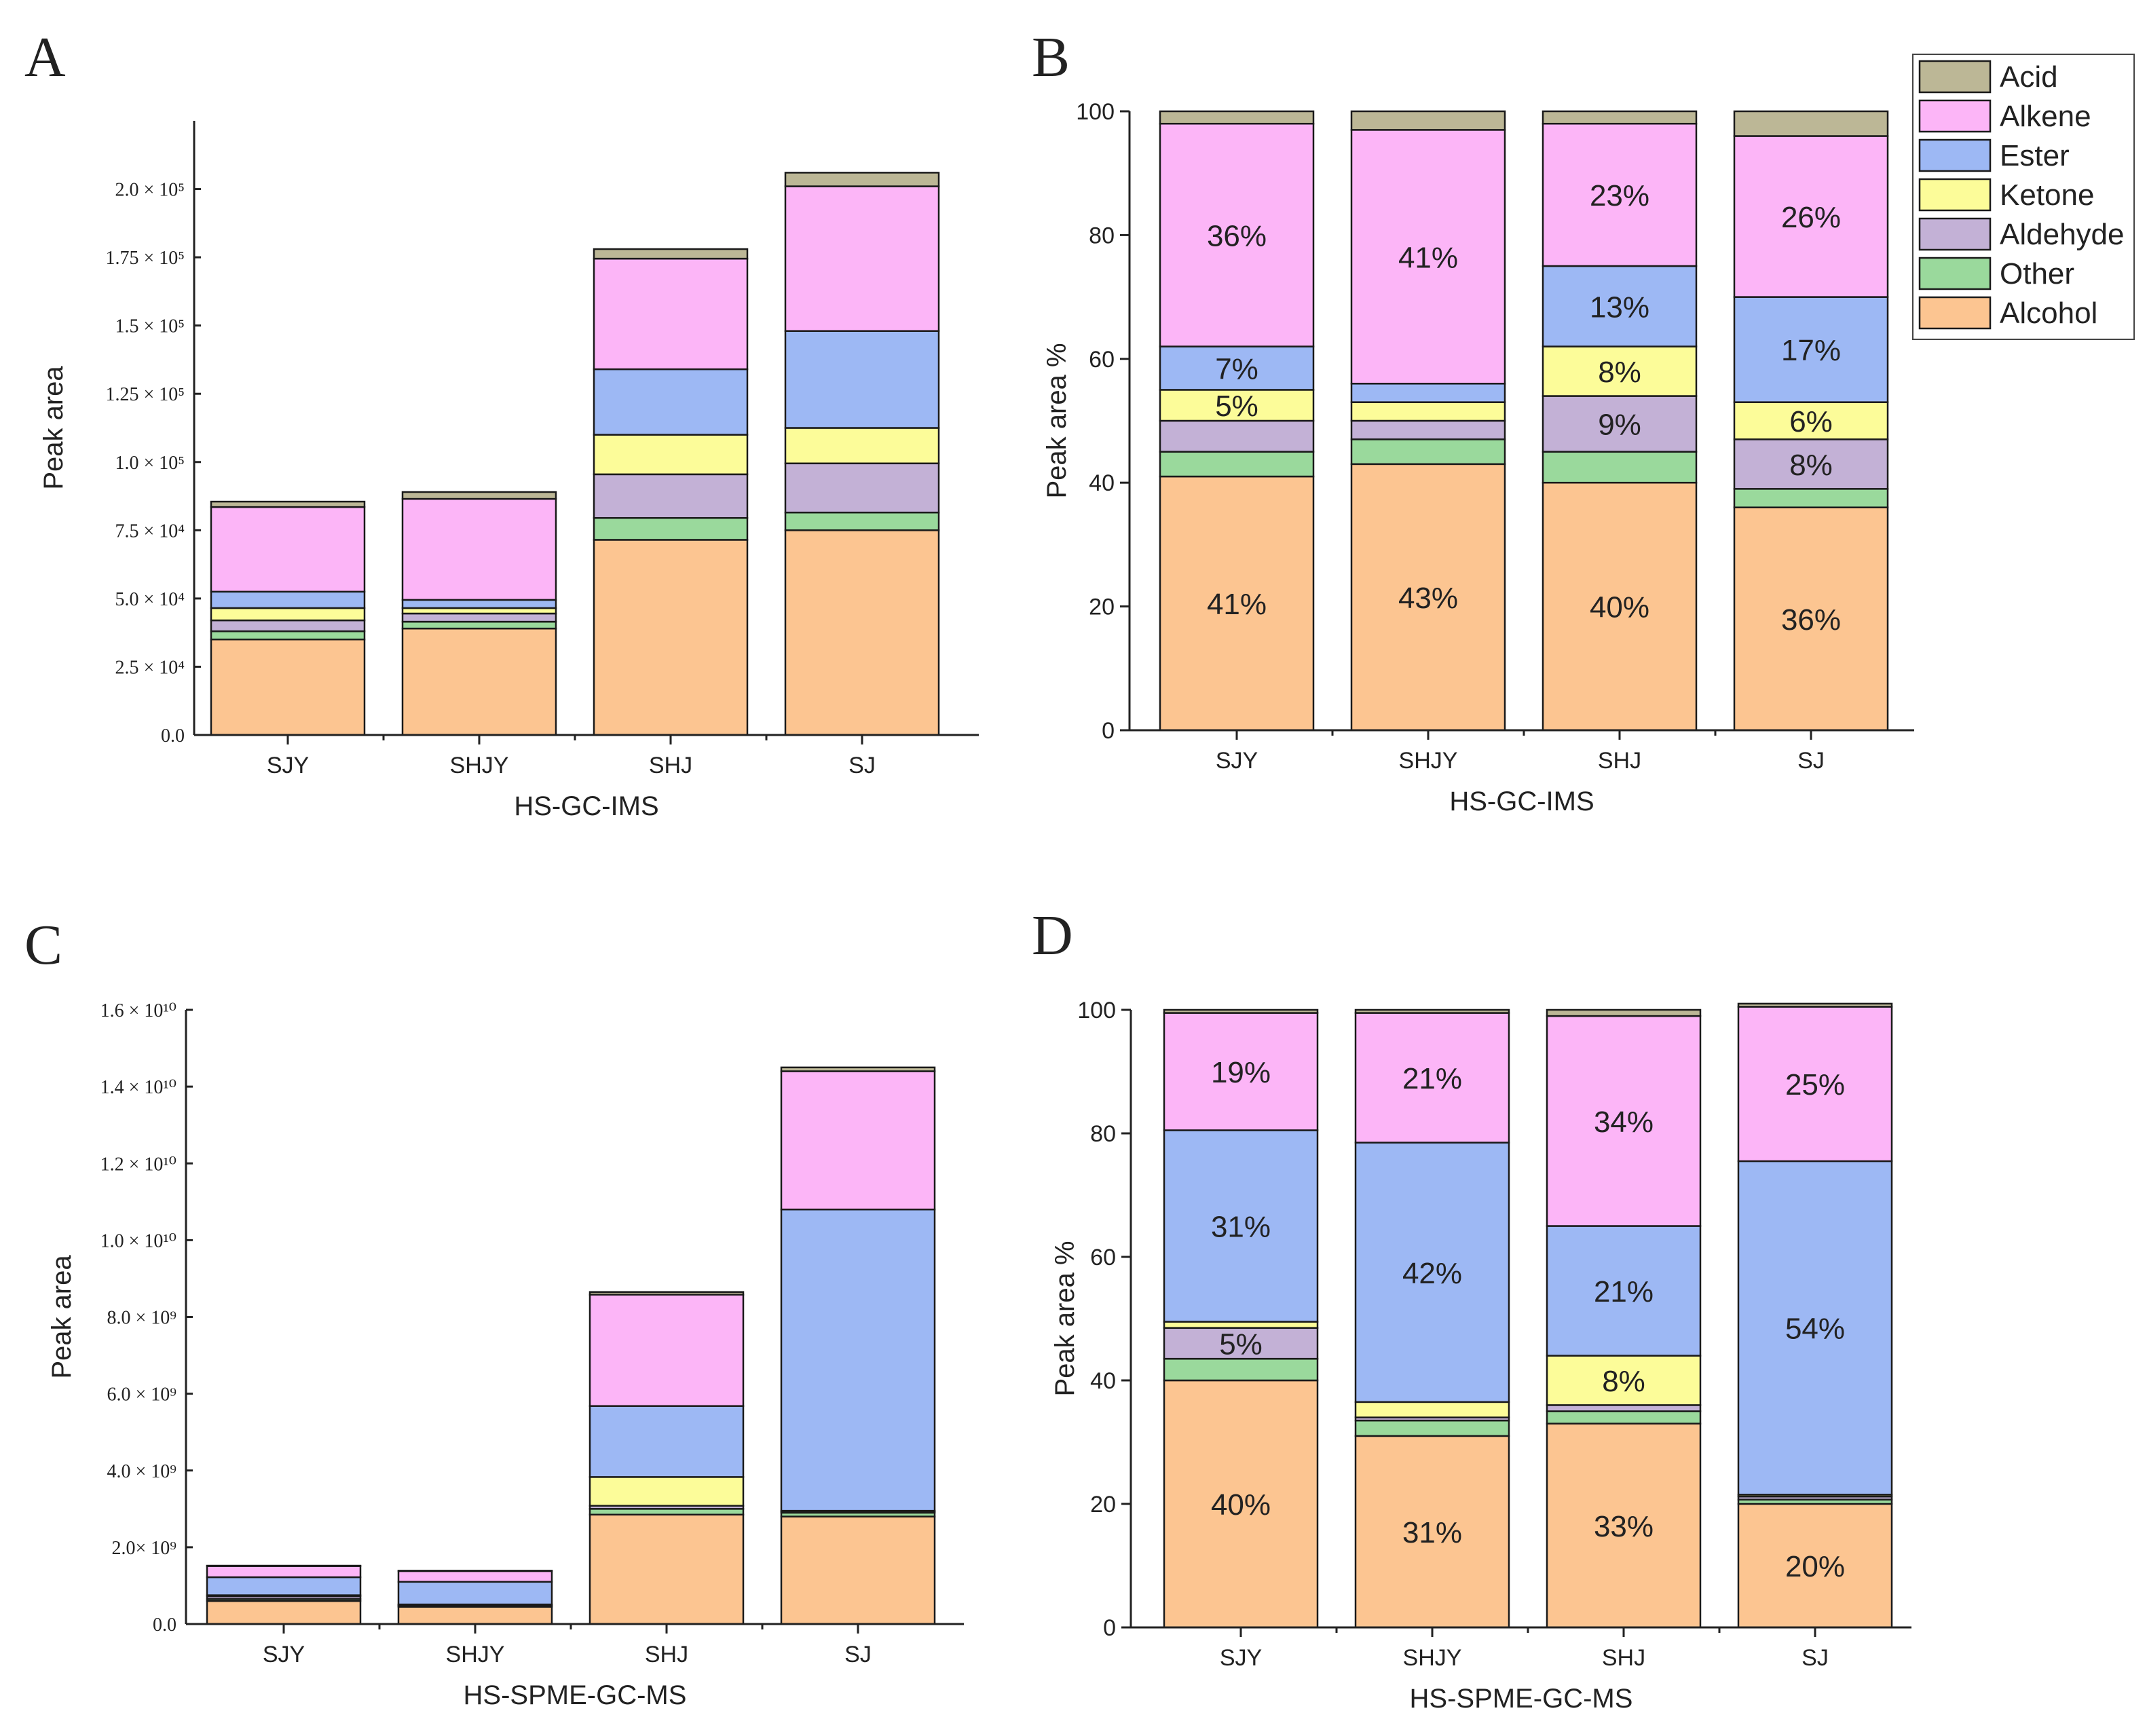  What do you see at coordinates (671, 314) in the screenshot?
I see `bar-segment-alkene-shj` at bounding box center [671, 314].